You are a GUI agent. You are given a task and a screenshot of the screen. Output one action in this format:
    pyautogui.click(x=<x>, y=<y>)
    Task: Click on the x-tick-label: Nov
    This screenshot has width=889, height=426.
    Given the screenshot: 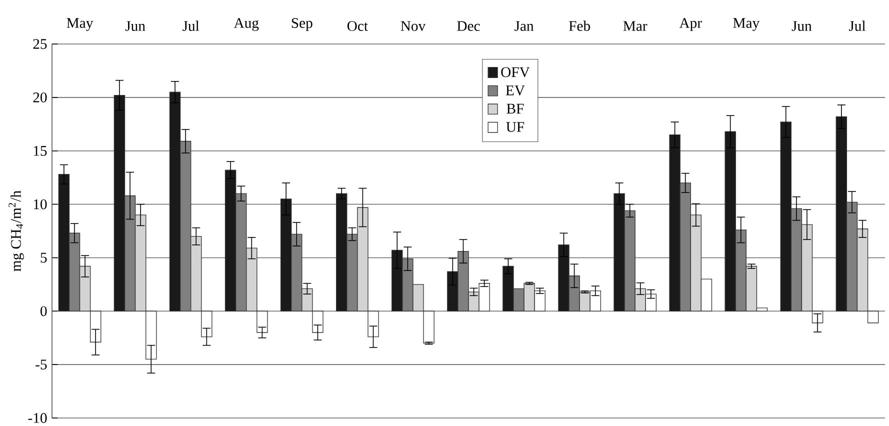 What is the action you would take?
    pyautogui.click(x=413, y=26)
    